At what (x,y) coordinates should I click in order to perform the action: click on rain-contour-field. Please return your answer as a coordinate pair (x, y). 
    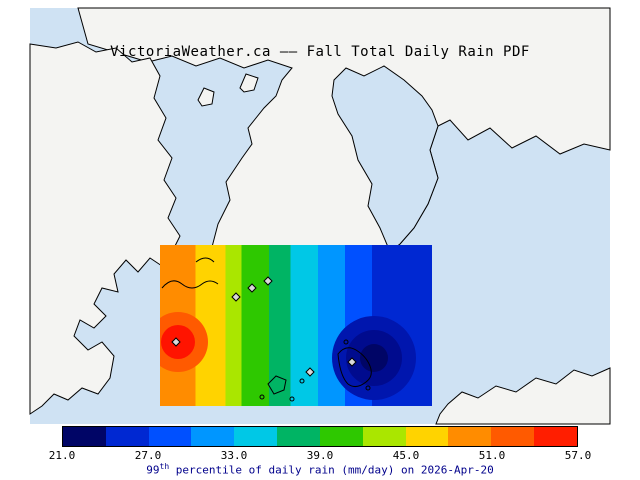
    Looking at the image, I should click on (296, 325).